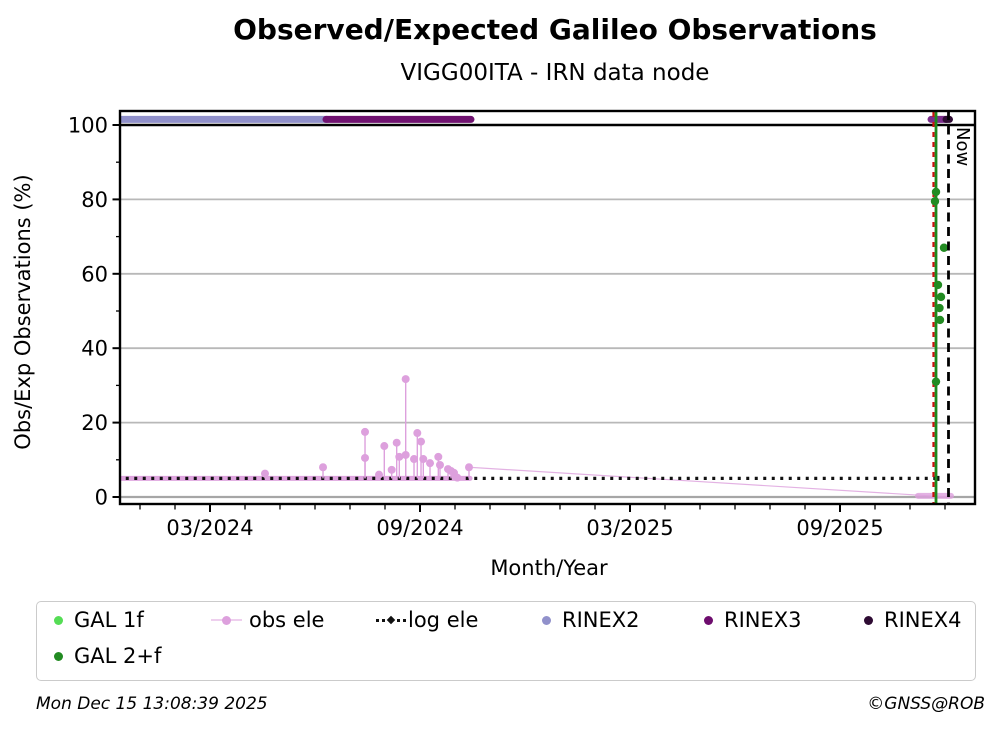 The height and width of the screenshot is (734, 1008). What do you see at coordinates (58, 656) in the screenshot?
I see `gal-2f-dot-icon` at bounding box center [58, 656].